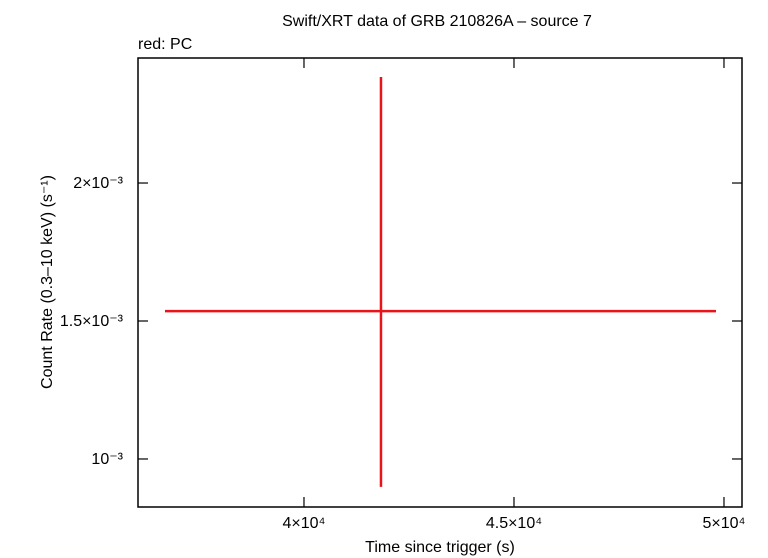  Describe the element at coordinates (47, 282) in the screenshot. I see `y-axis-label: Count Rate (0.3–10 keV) (s⁻¹)` at that location.